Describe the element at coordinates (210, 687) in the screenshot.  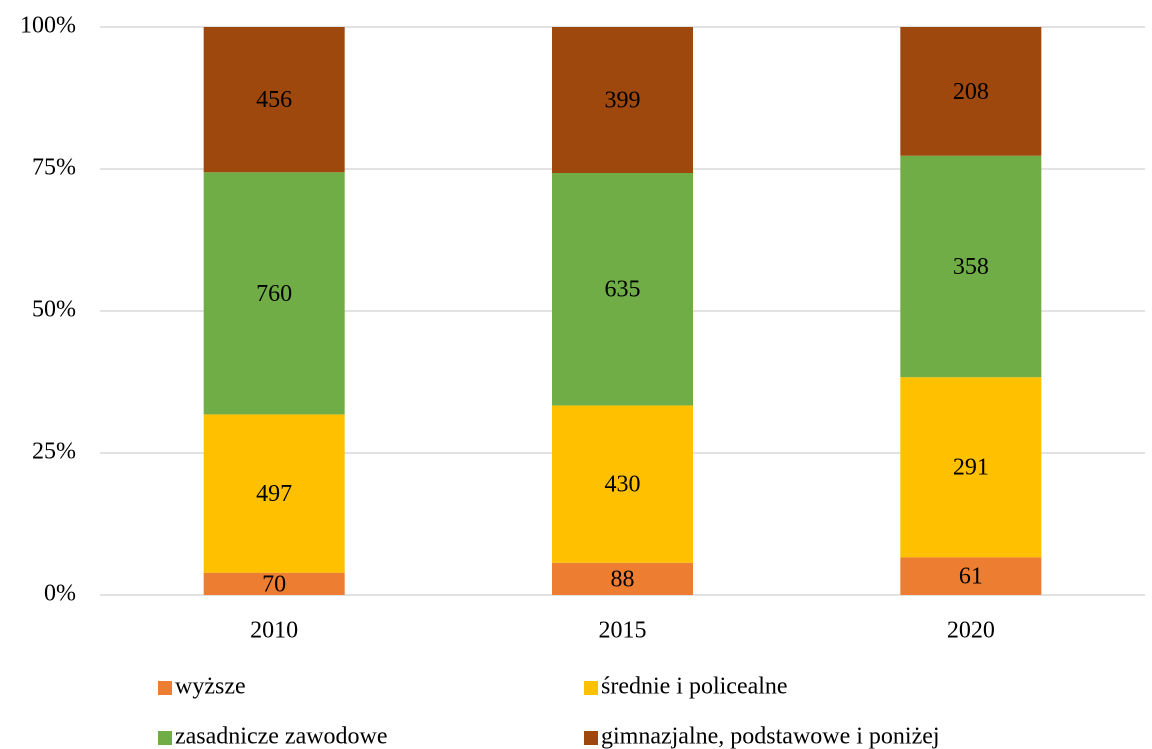
I see `legend-label: wyższe` at that location.